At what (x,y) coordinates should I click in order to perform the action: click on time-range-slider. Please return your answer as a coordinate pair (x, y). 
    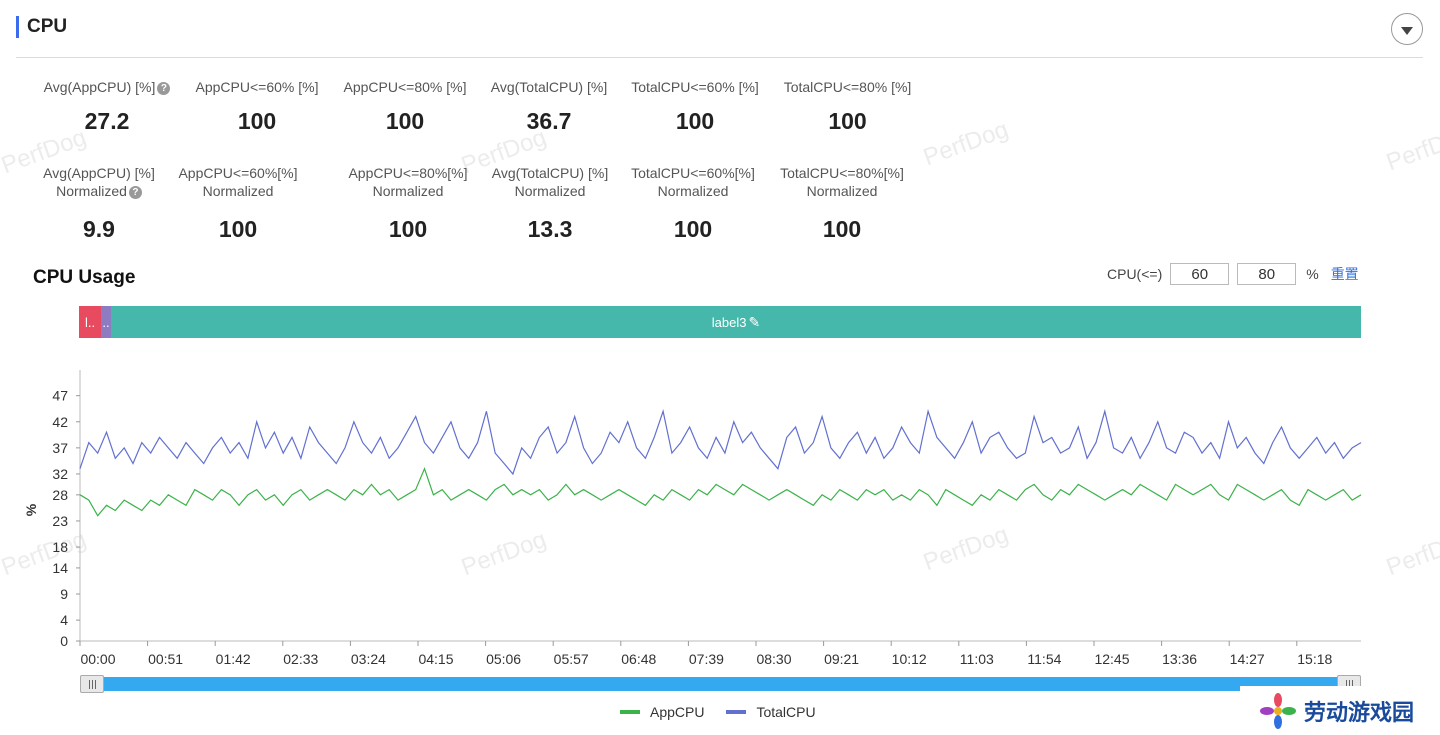
    Looking at the image, I should click on (720, 684).